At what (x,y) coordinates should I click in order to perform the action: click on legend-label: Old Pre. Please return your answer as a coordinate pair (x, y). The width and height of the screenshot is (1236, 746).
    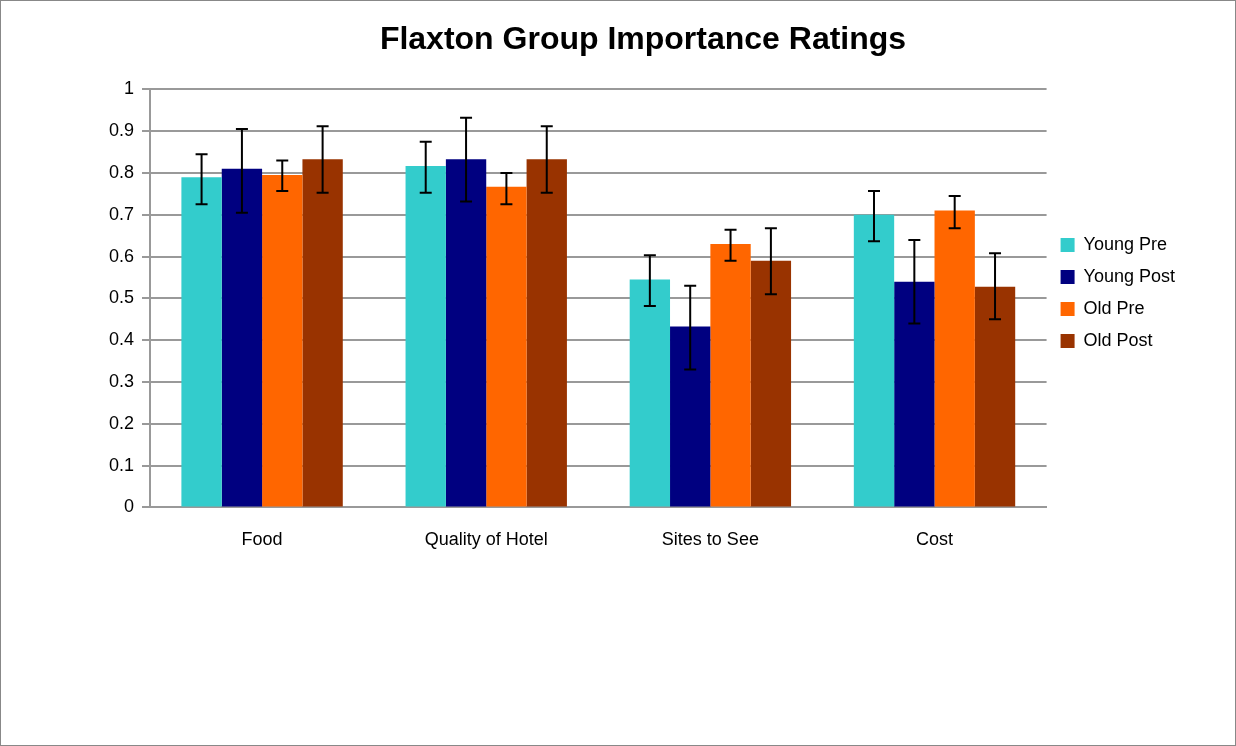
    Looking at the image, I should click on (1114, 307).